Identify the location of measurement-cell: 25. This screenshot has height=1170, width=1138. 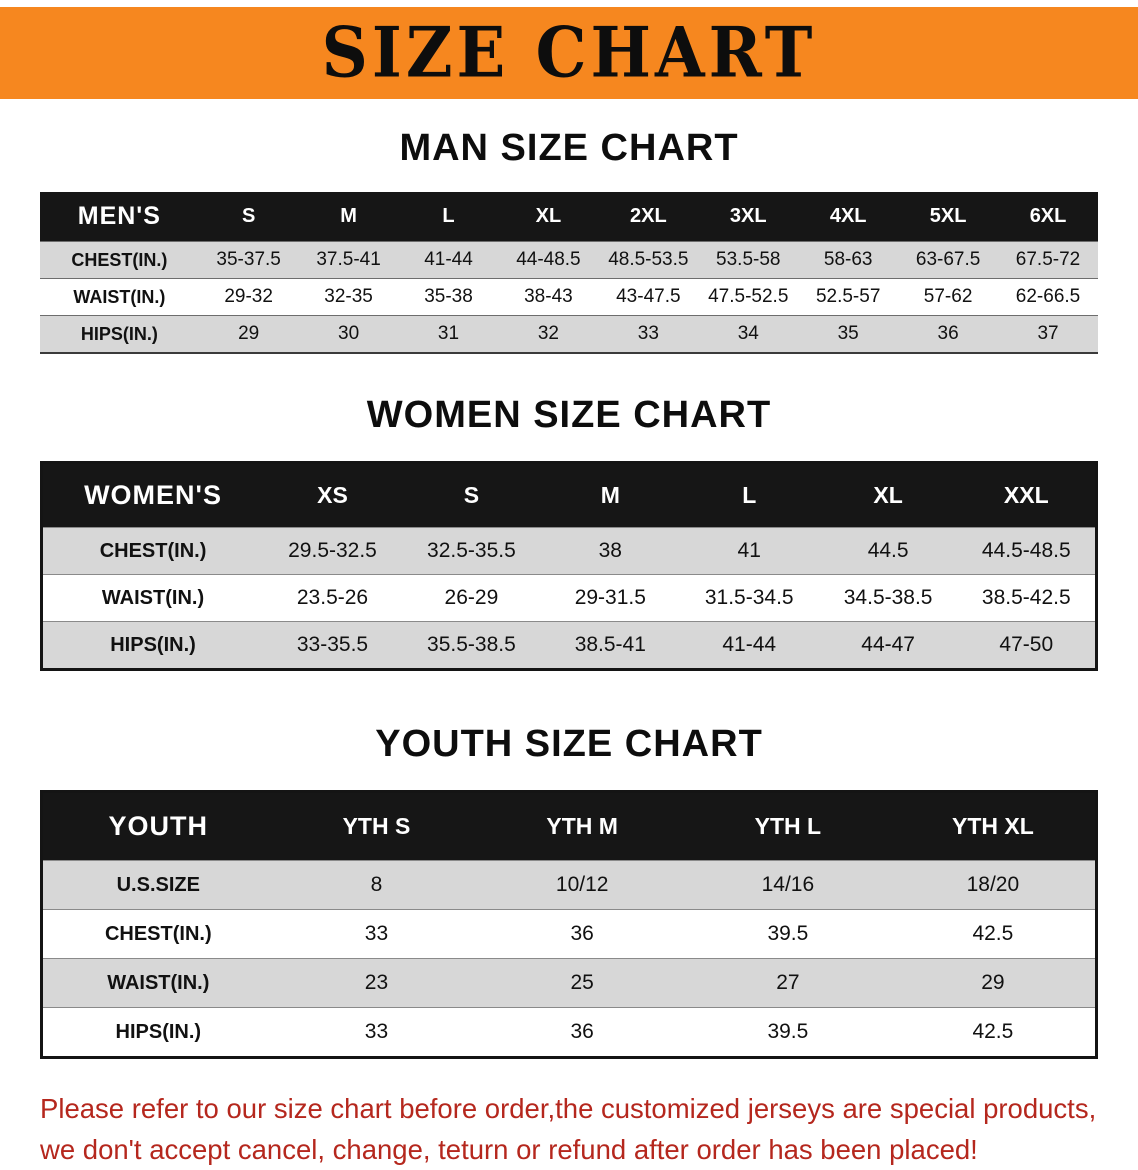
(582, 983).